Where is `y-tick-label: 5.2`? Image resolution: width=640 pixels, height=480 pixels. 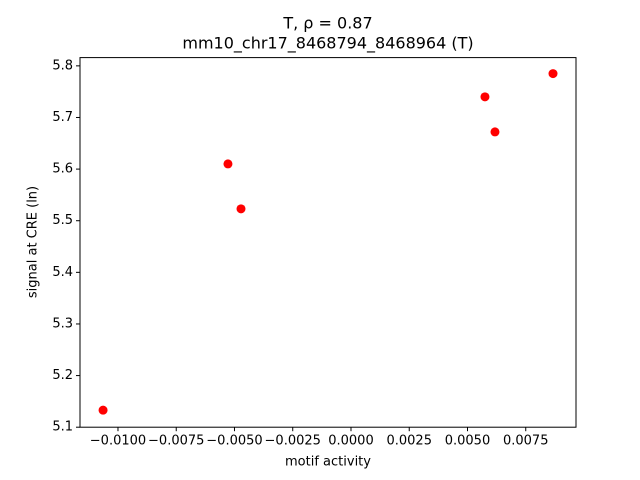
y-tick-label: 5.2 is located at coordinates (62, 375).